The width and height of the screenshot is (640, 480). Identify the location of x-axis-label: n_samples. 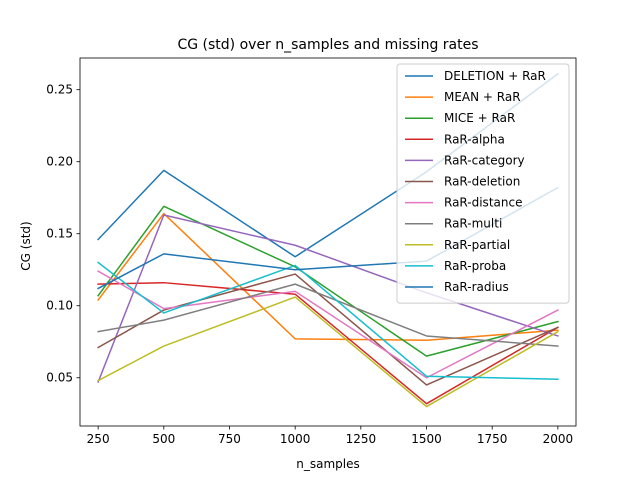
(328, 464).